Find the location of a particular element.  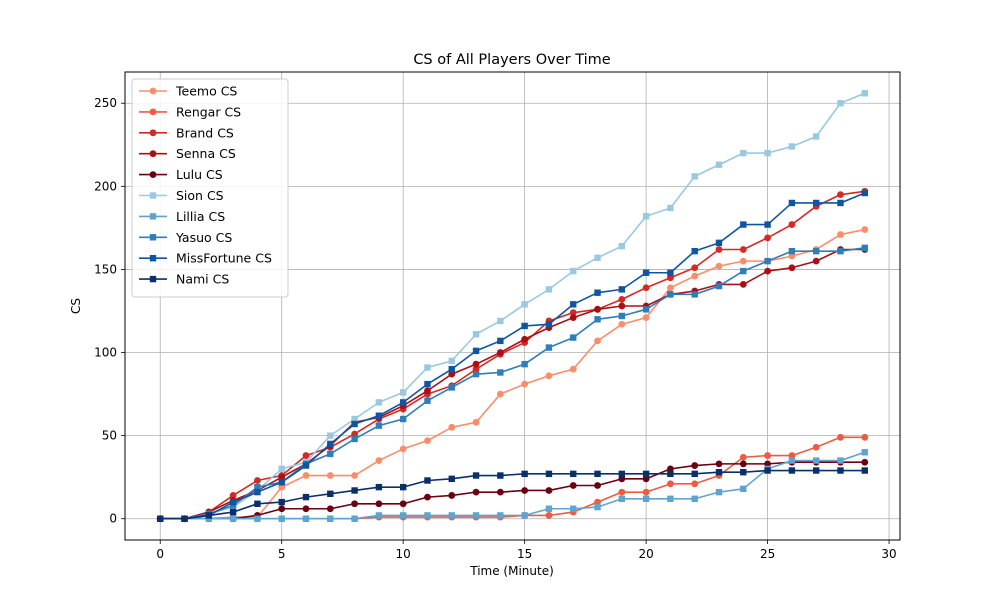

x-tick-label: 25 is located at coordinates (767, 554).